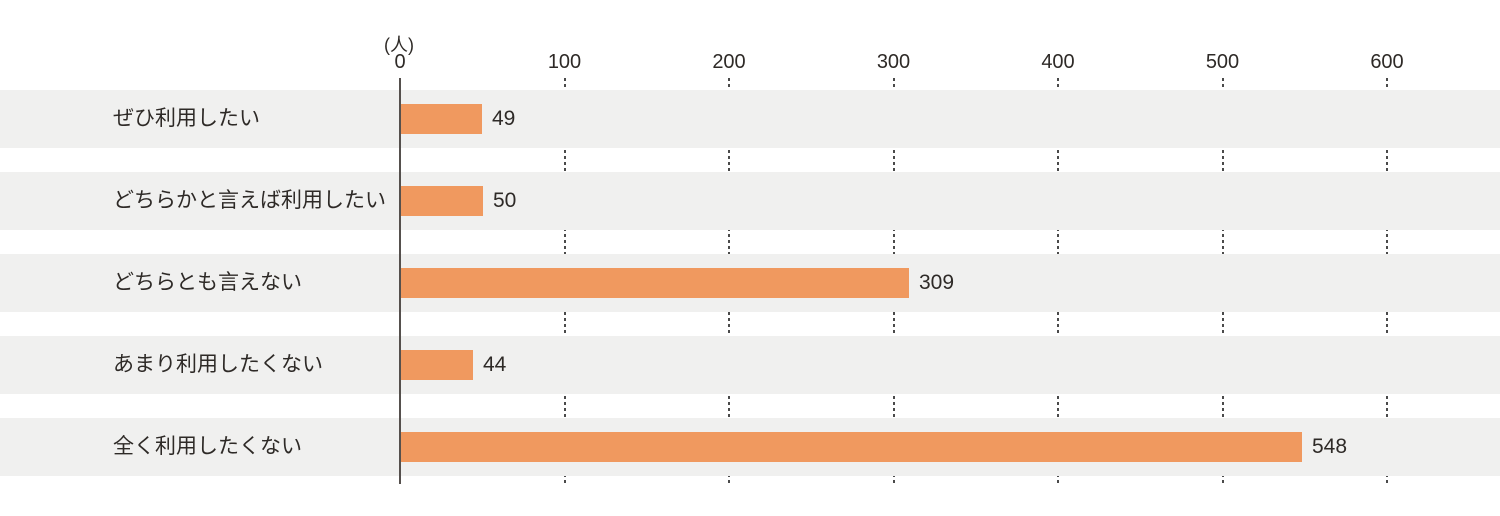 This screenshot has height=516, width=1500. I want to click on category-label: あまり利用したくない, so click(218, 364).